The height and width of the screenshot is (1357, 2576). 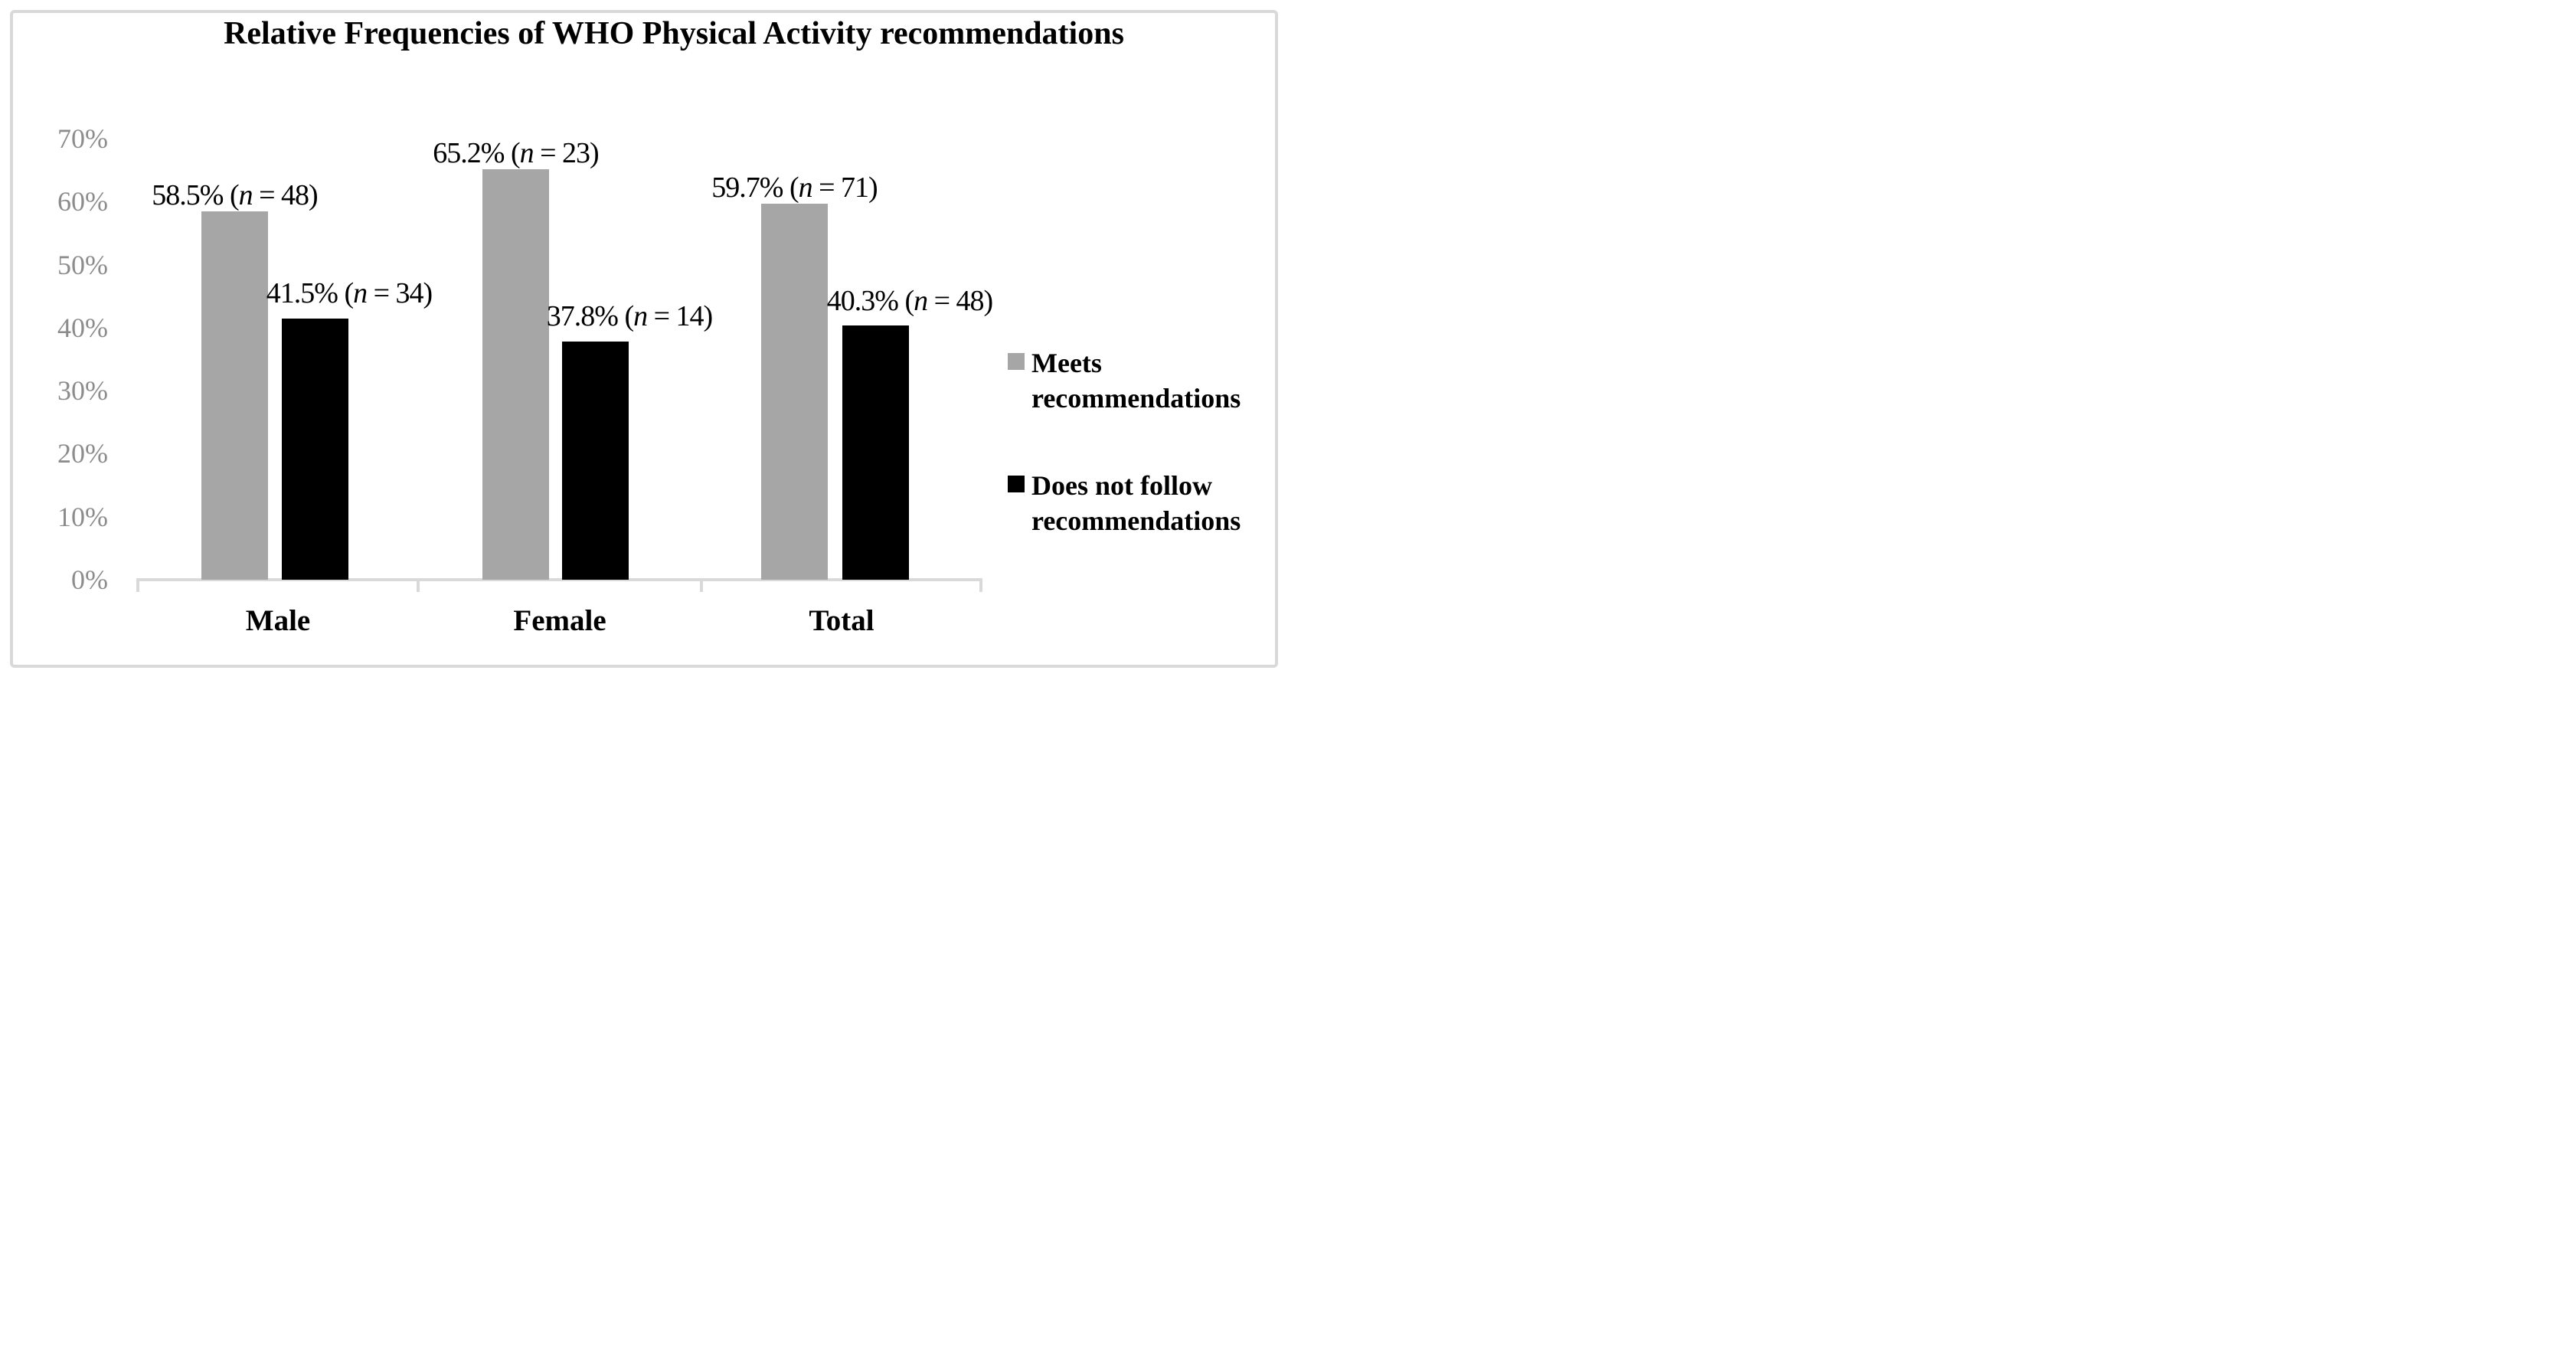 What do you see at coordinates (278, 620) in the screenshot?
I see `category-label-male: Male` at bounding box center [278, 620].